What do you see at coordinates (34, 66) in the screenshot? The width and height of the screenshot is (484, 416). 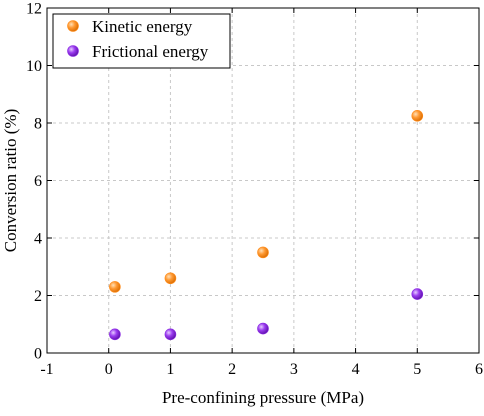 I see `y-tick-label: 10` at bounding box center [34, 66].